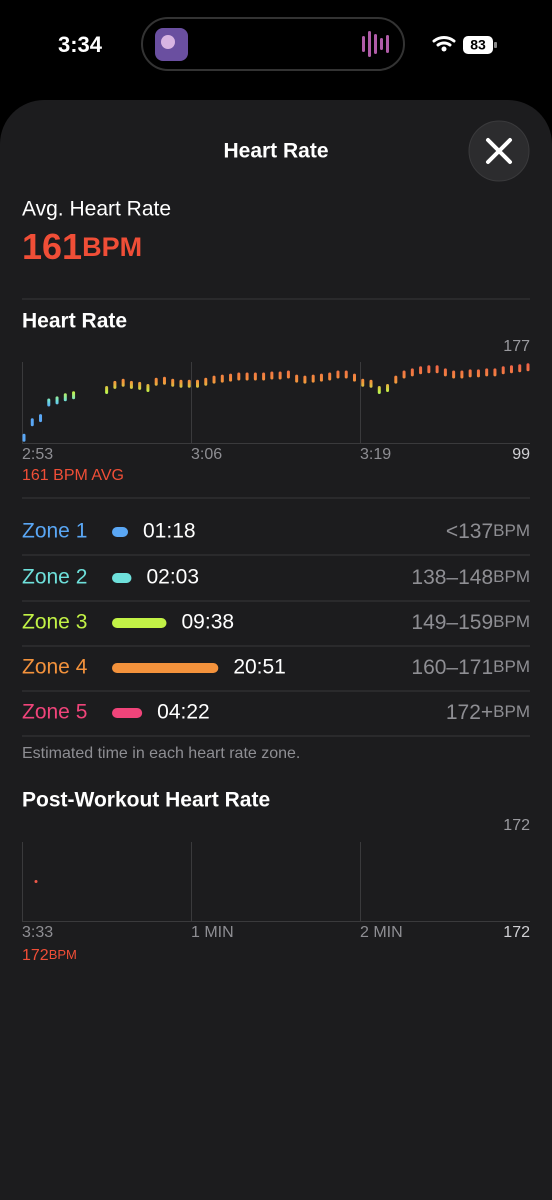 The image size is (552, 1200). I want to click on x-label: 3:19, so click(375, 454).